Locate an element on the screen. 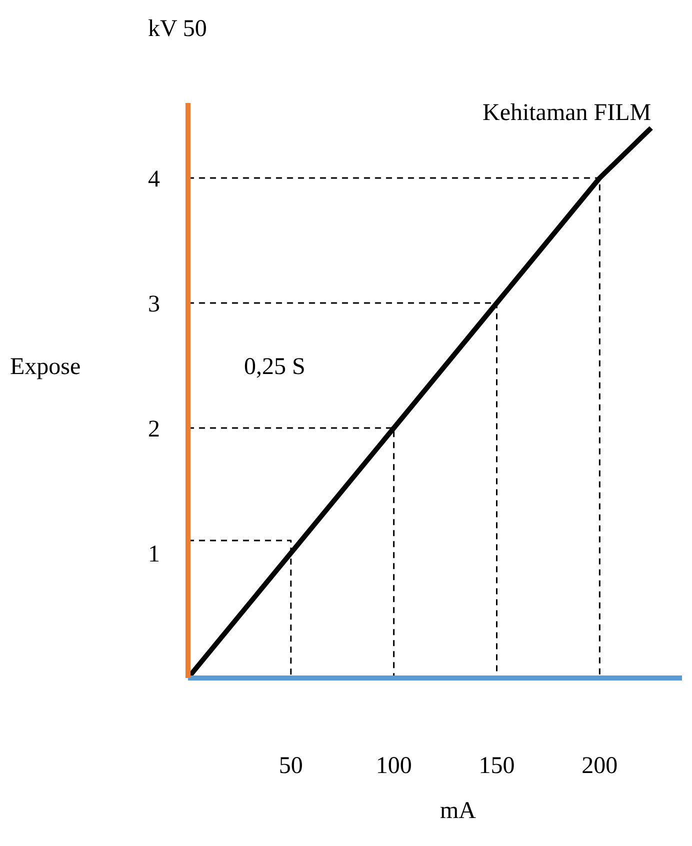 The image size is (692, 846). chart-title: kV 50 is located at coordinates (177, 29).